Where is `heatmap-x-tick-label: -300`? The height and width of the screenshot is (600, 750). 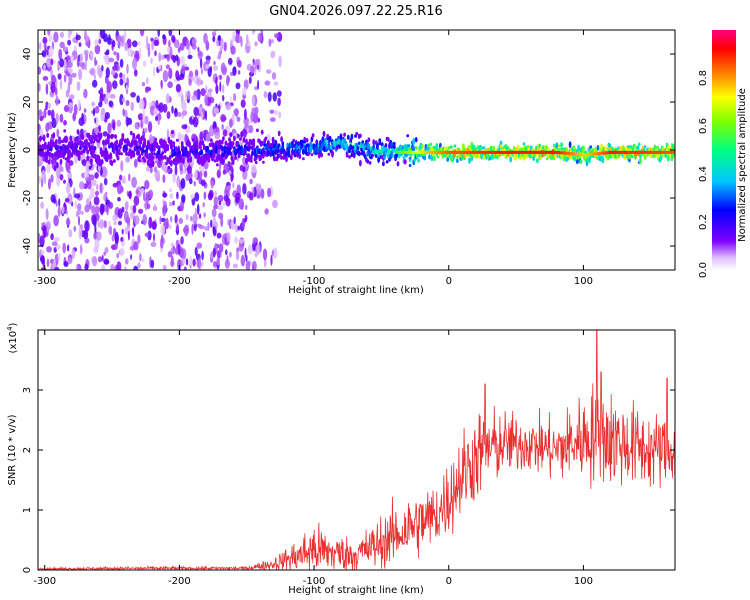 heatmap-x-tick-label: -300 is located at coordinates (44, 281).